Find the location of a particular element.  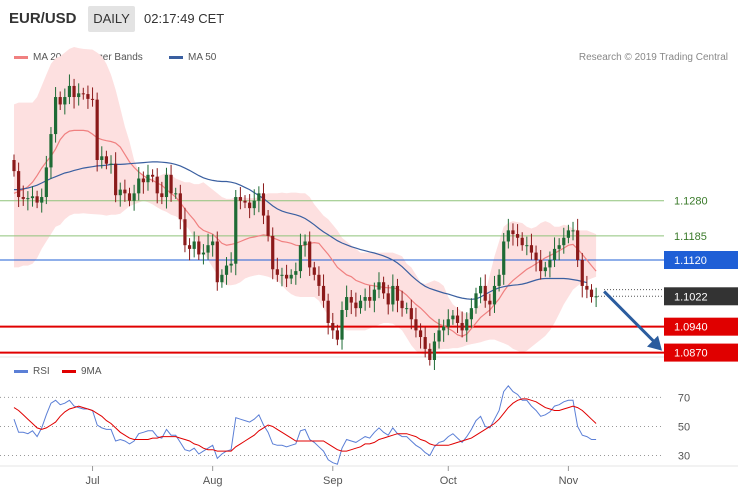

resistance-label: 1.1185 is located at coordinates (690, 237).